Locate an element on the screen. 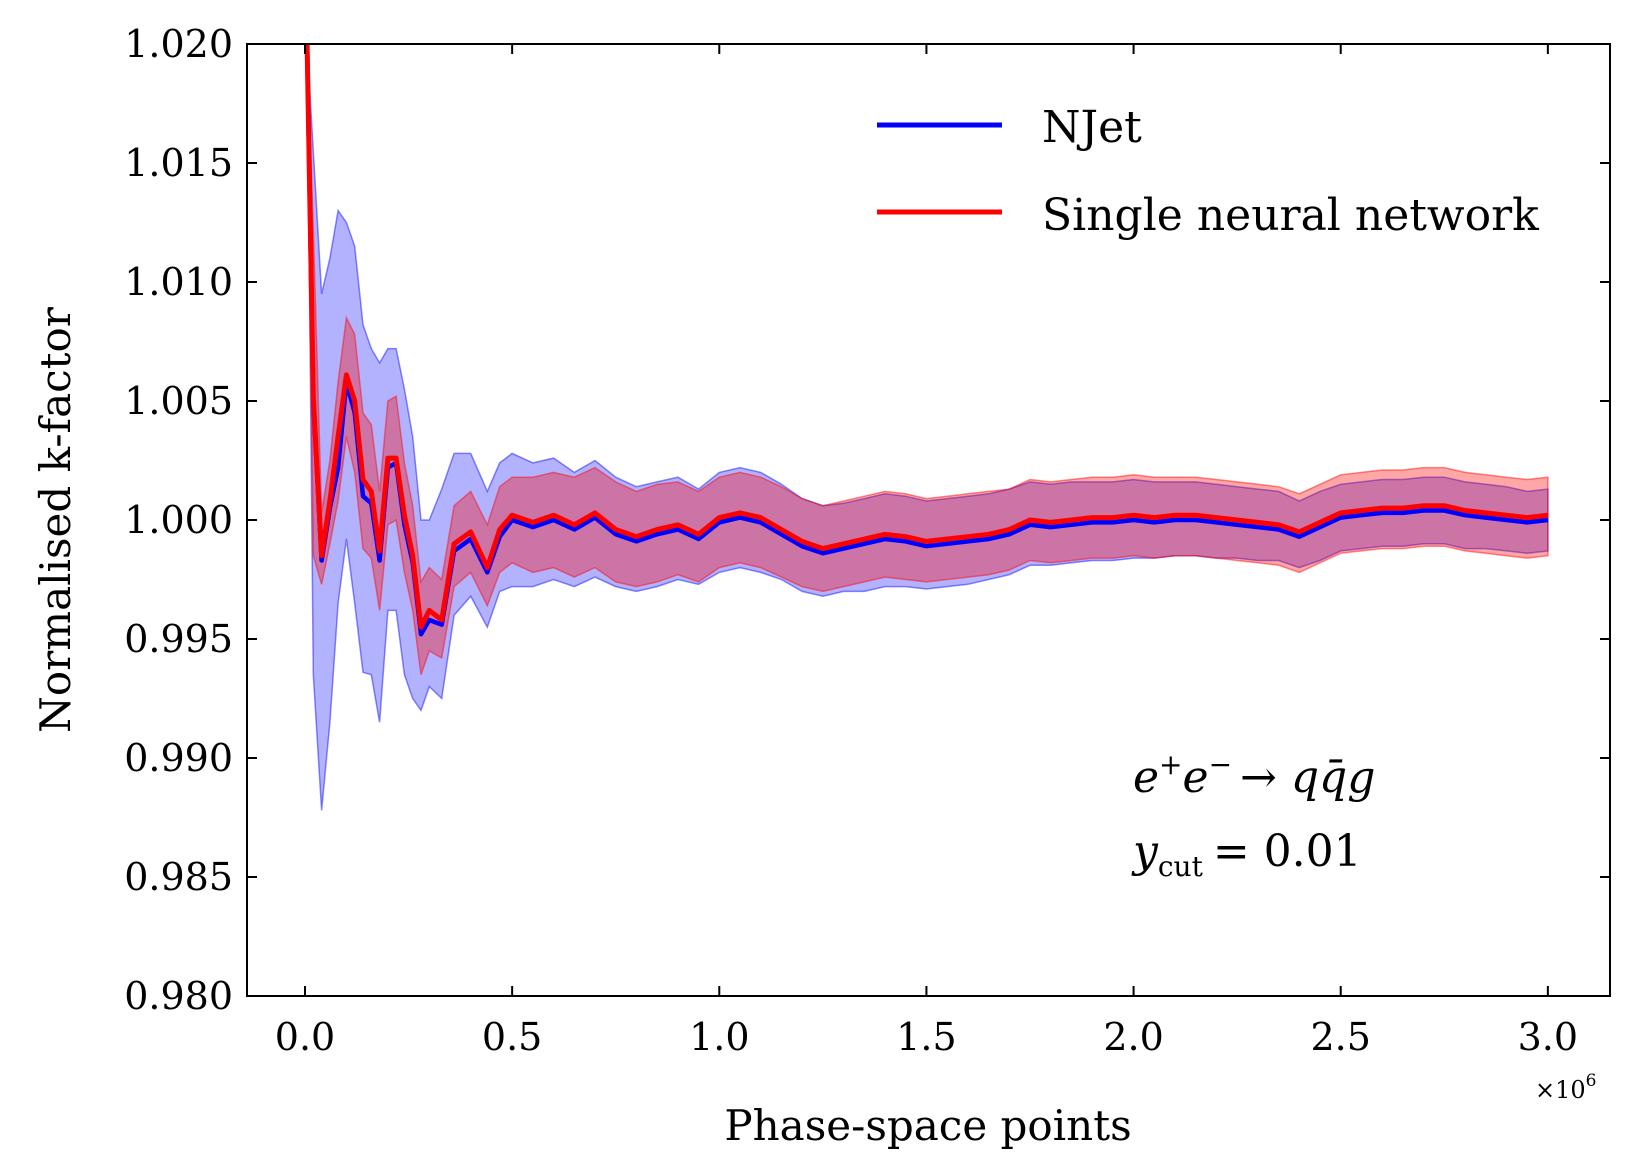 The height and width of the screenshot is (1169, 1628). ycut-label: ycut = 0.01 is located at coordinates (1246, 854).